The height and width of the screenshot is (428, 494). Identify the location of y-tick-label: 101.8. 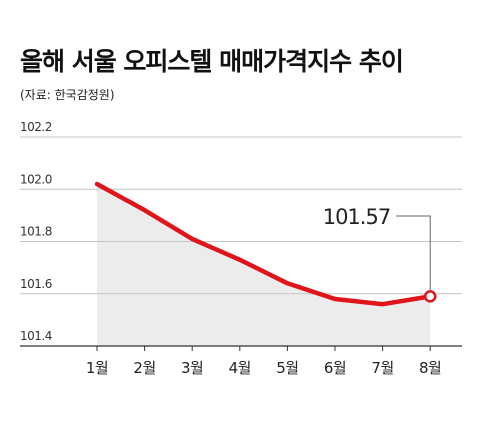
(36, 232).